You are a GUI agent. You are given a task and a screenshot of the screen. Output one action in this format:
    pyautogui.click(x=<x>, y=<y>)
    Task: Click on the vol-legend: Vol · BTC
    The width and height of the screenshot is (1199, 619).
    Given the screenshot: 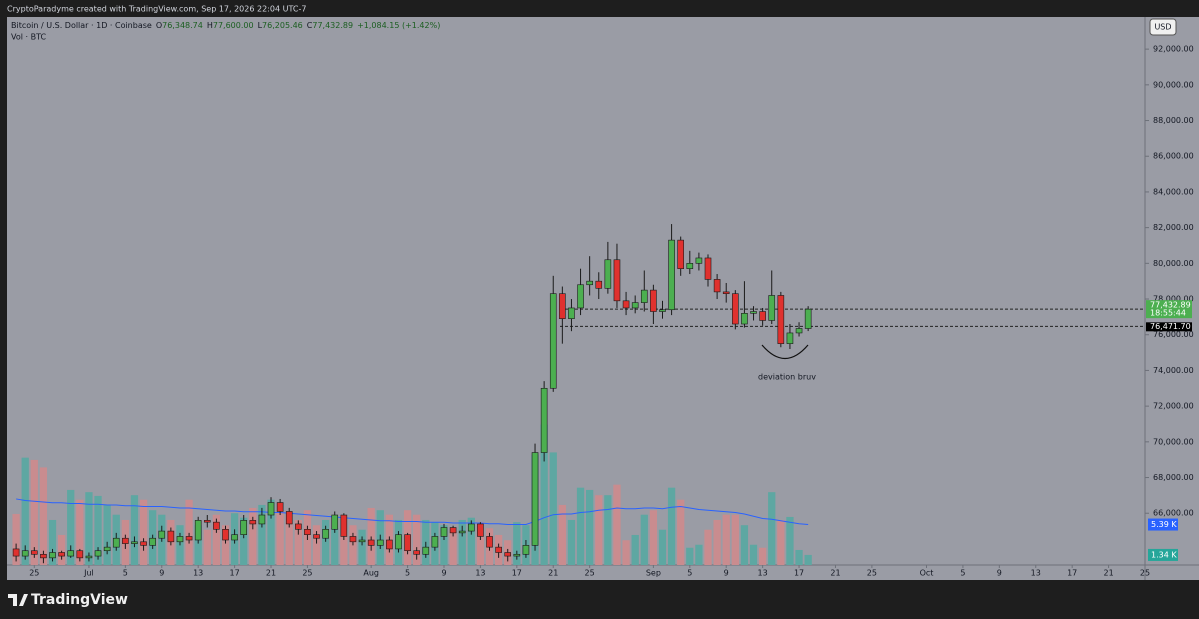 What is the action you would take?
    pyautogui.click(x=29, y=37)
    